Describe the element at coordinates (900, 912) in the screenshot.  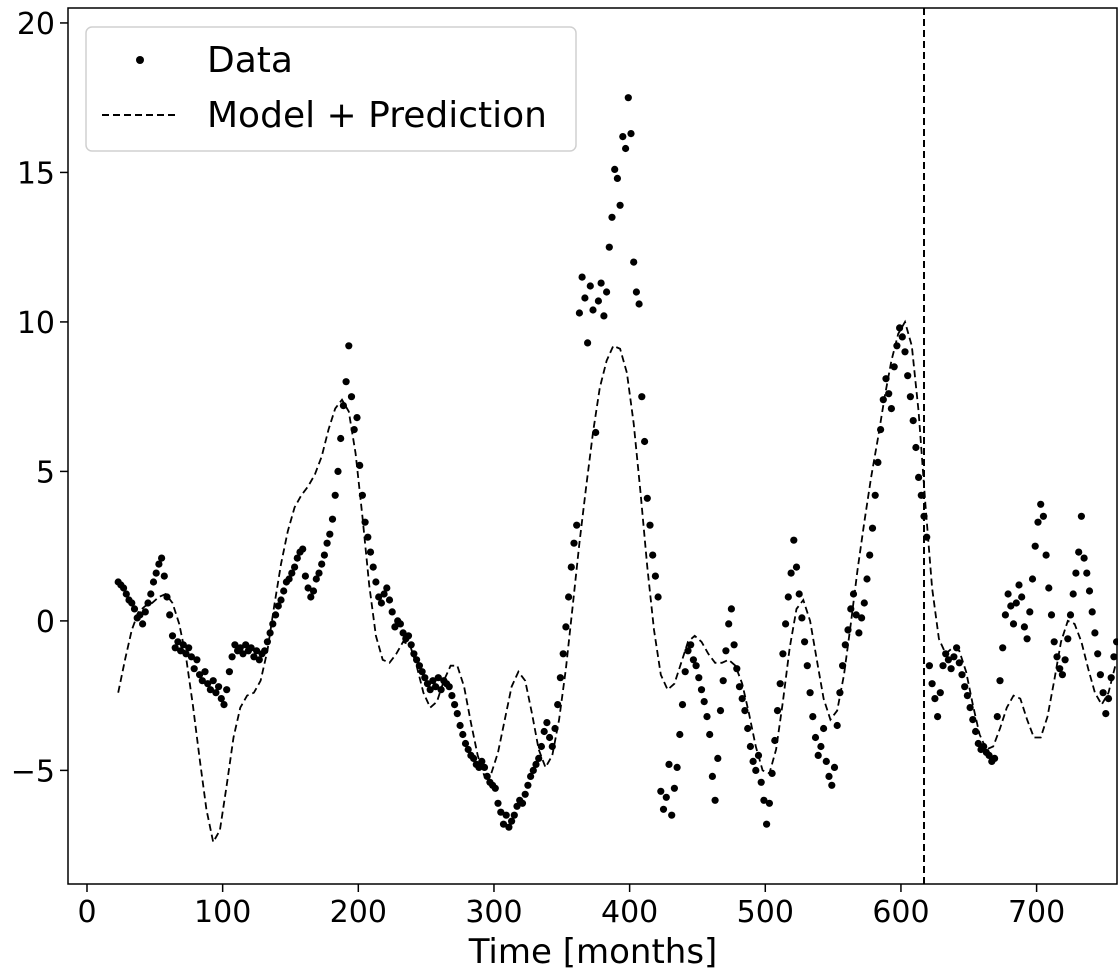
I see `x-tick-label: 600` at that location.